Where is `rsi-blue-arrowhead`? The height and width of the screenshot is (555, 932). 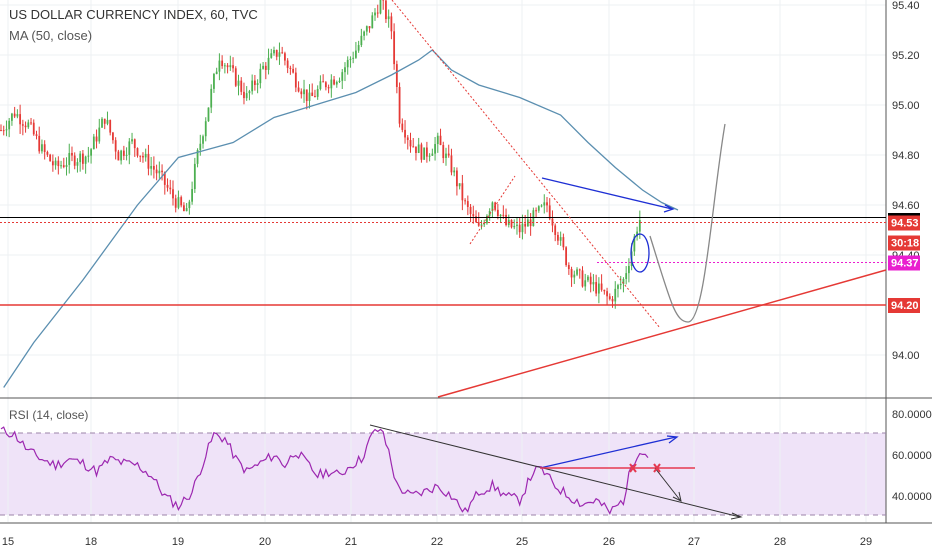
rsi-blue-arrowhead is located at coordinates (672, 439).